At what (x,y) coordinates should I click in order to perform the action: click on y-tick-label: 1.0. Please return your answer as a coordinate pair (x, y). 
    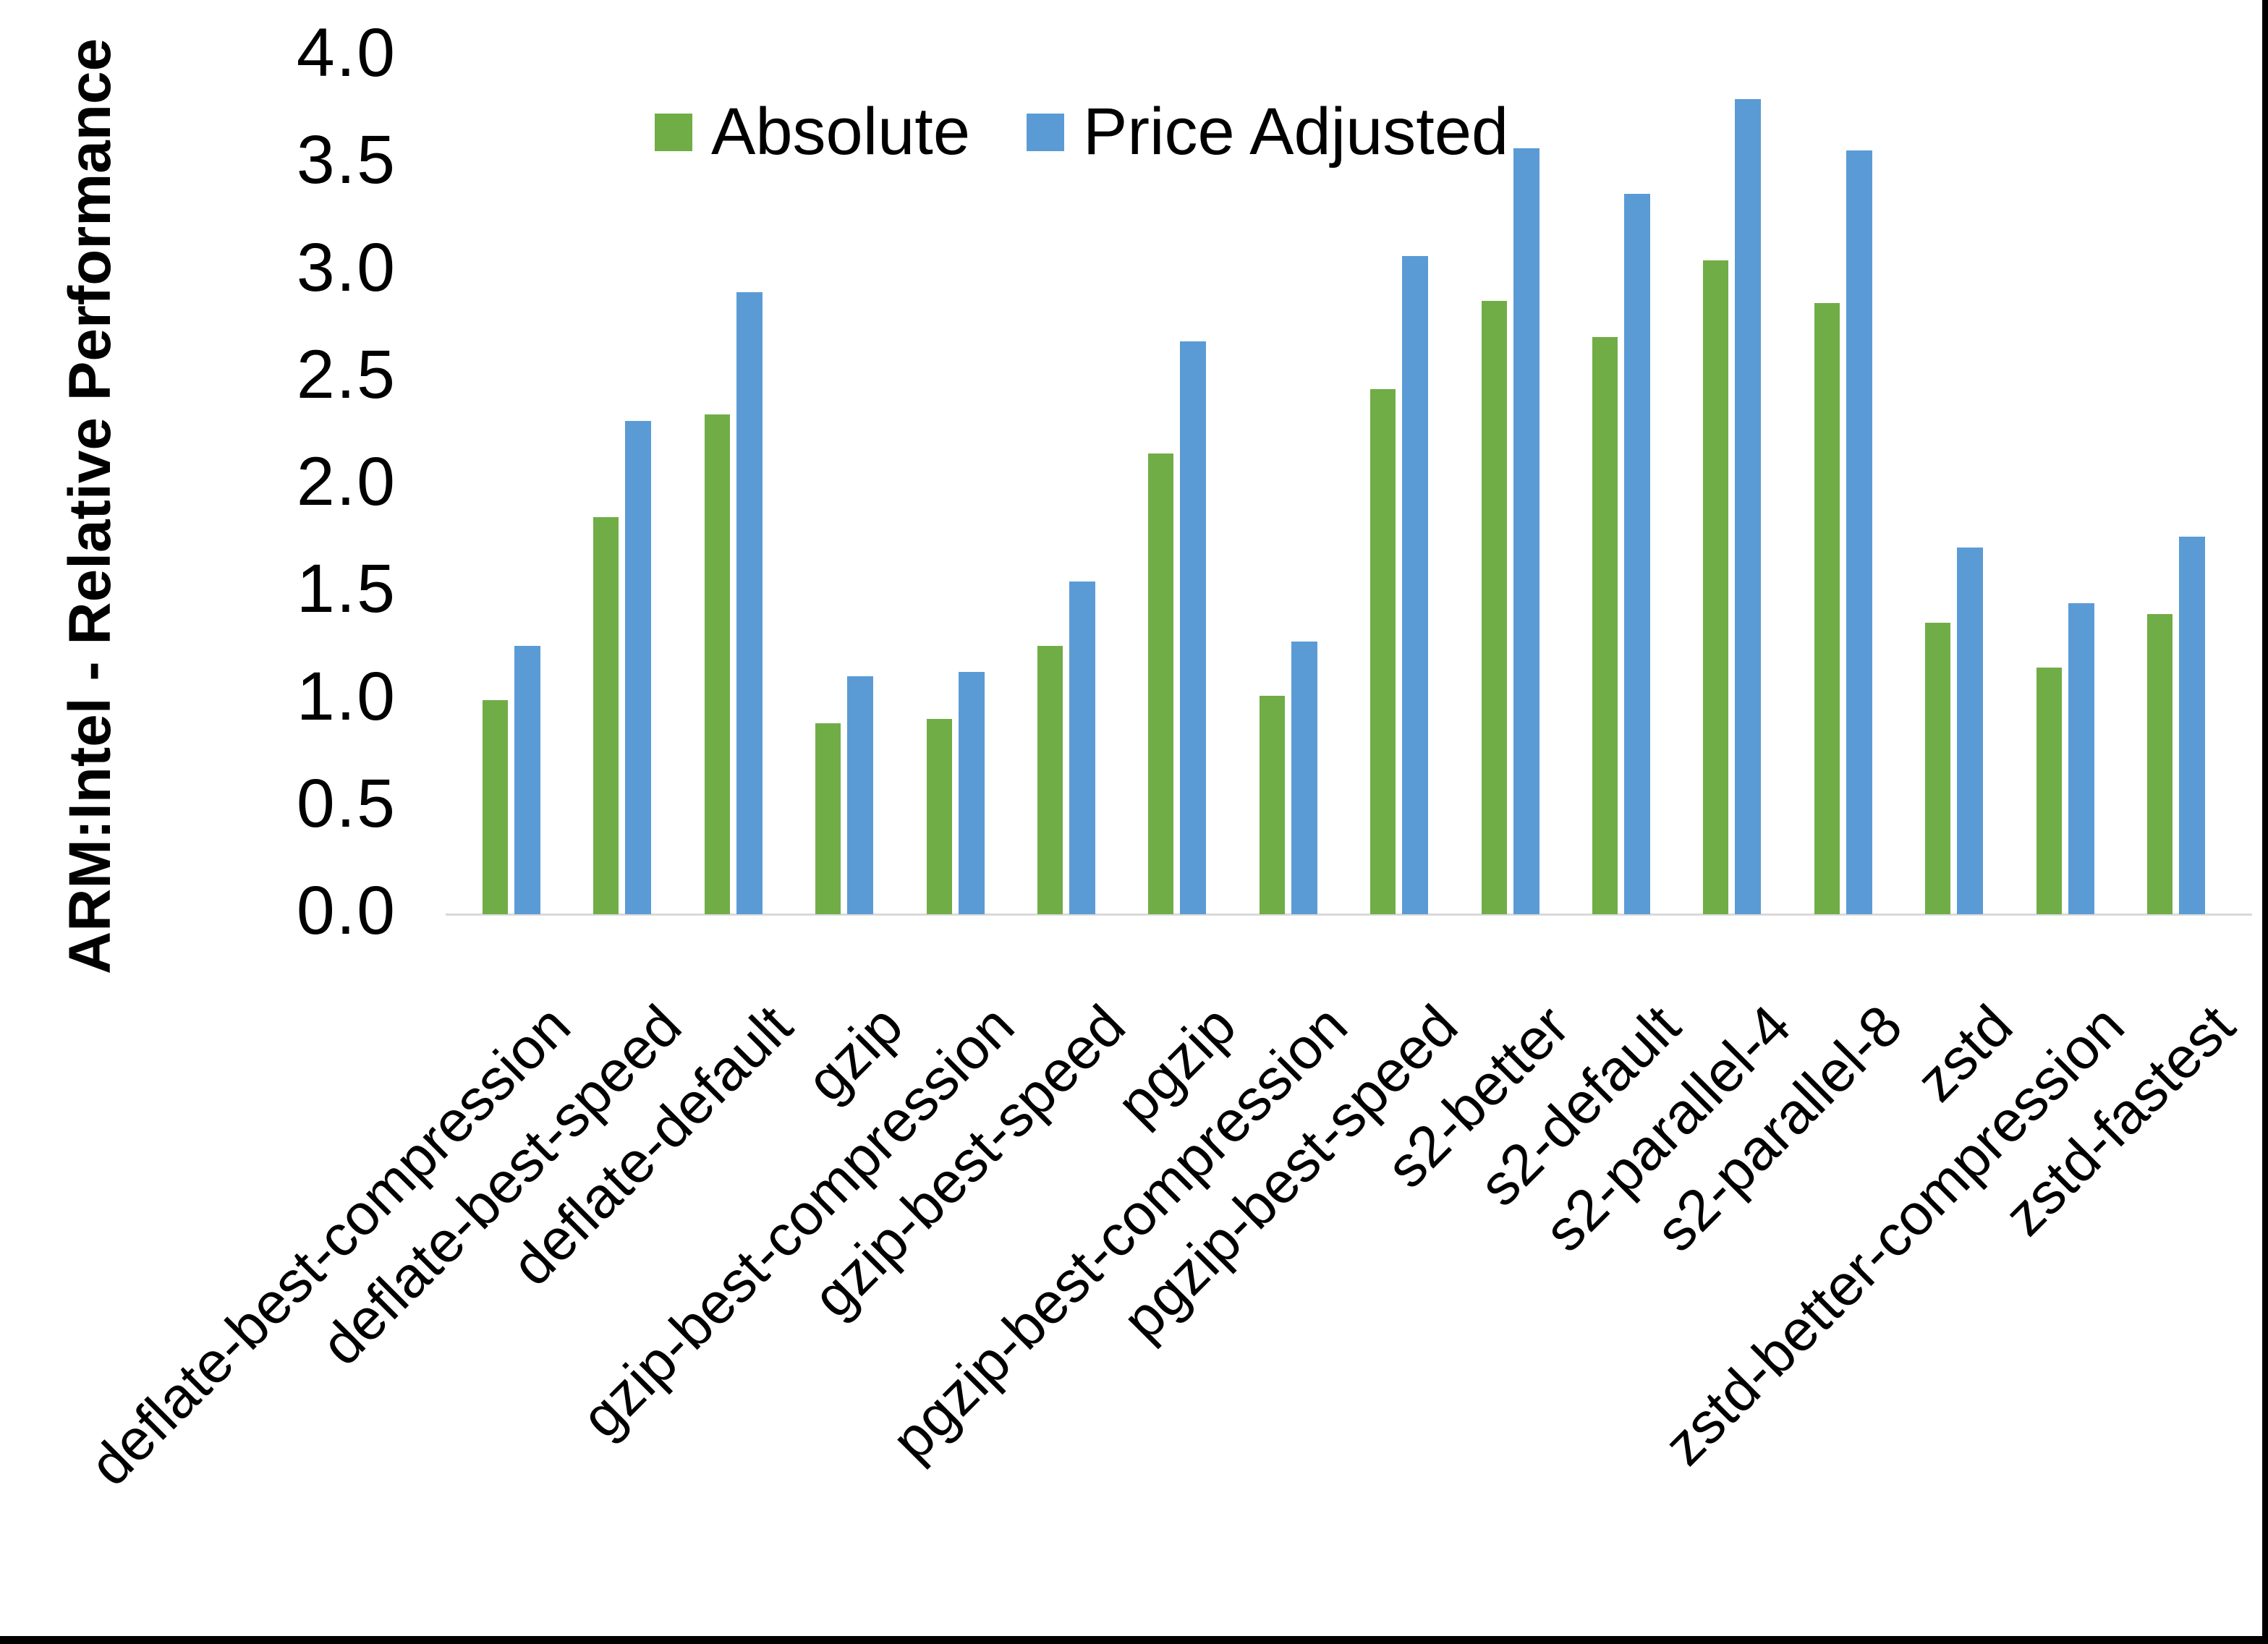
    Looking at the image, I should click on (346, 696).